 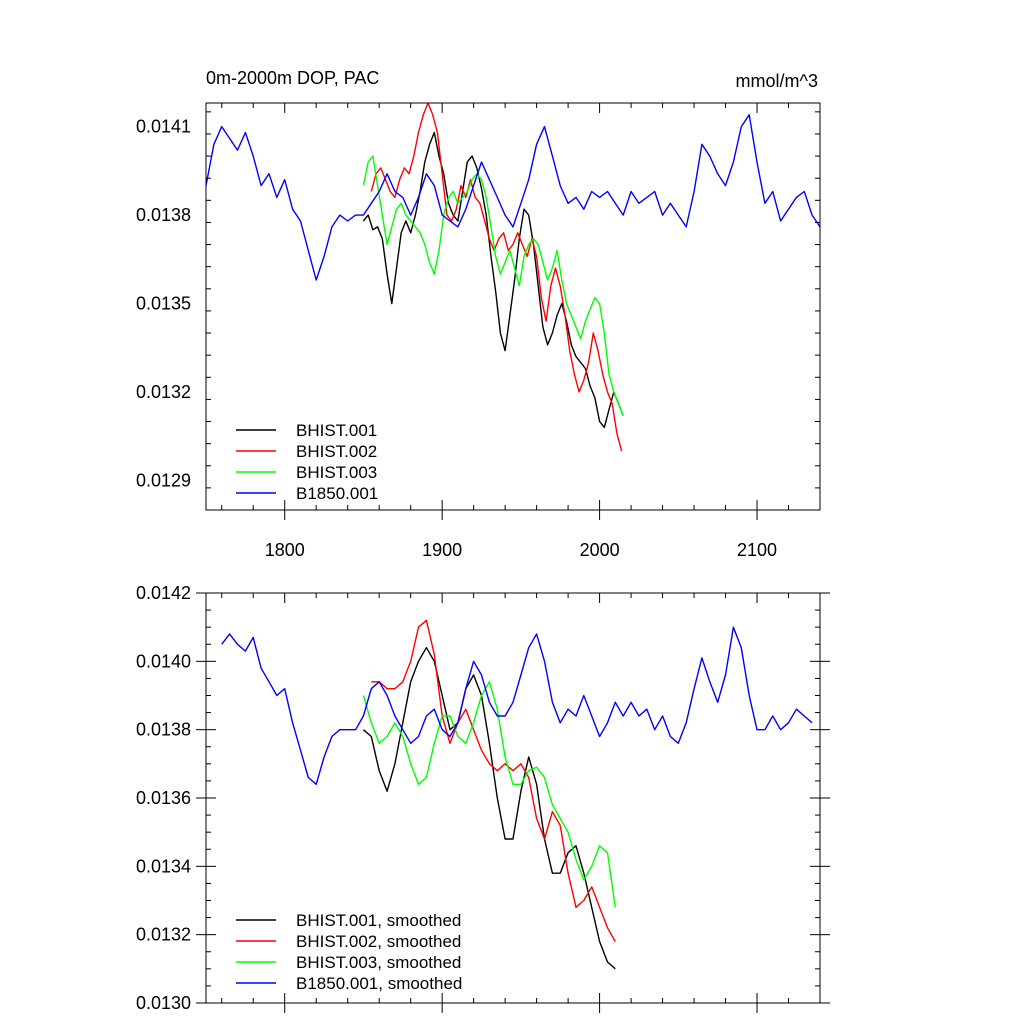 I want to click on top-panel-title: 0m-2000m DOP, PAC, so click(x=292, y=78).